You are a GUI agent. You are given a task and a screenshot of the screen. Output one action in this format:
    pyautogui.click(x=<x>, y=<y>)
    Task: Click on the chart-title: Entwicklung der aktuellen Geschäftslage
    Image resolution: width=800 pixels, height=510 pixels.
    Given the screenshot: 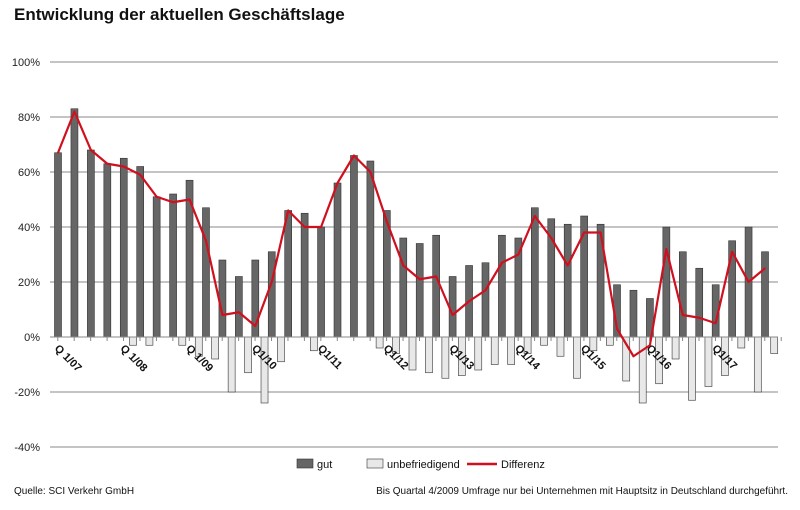 What is the action you would take?
    pyautogui.click(x=179, y=14)
    